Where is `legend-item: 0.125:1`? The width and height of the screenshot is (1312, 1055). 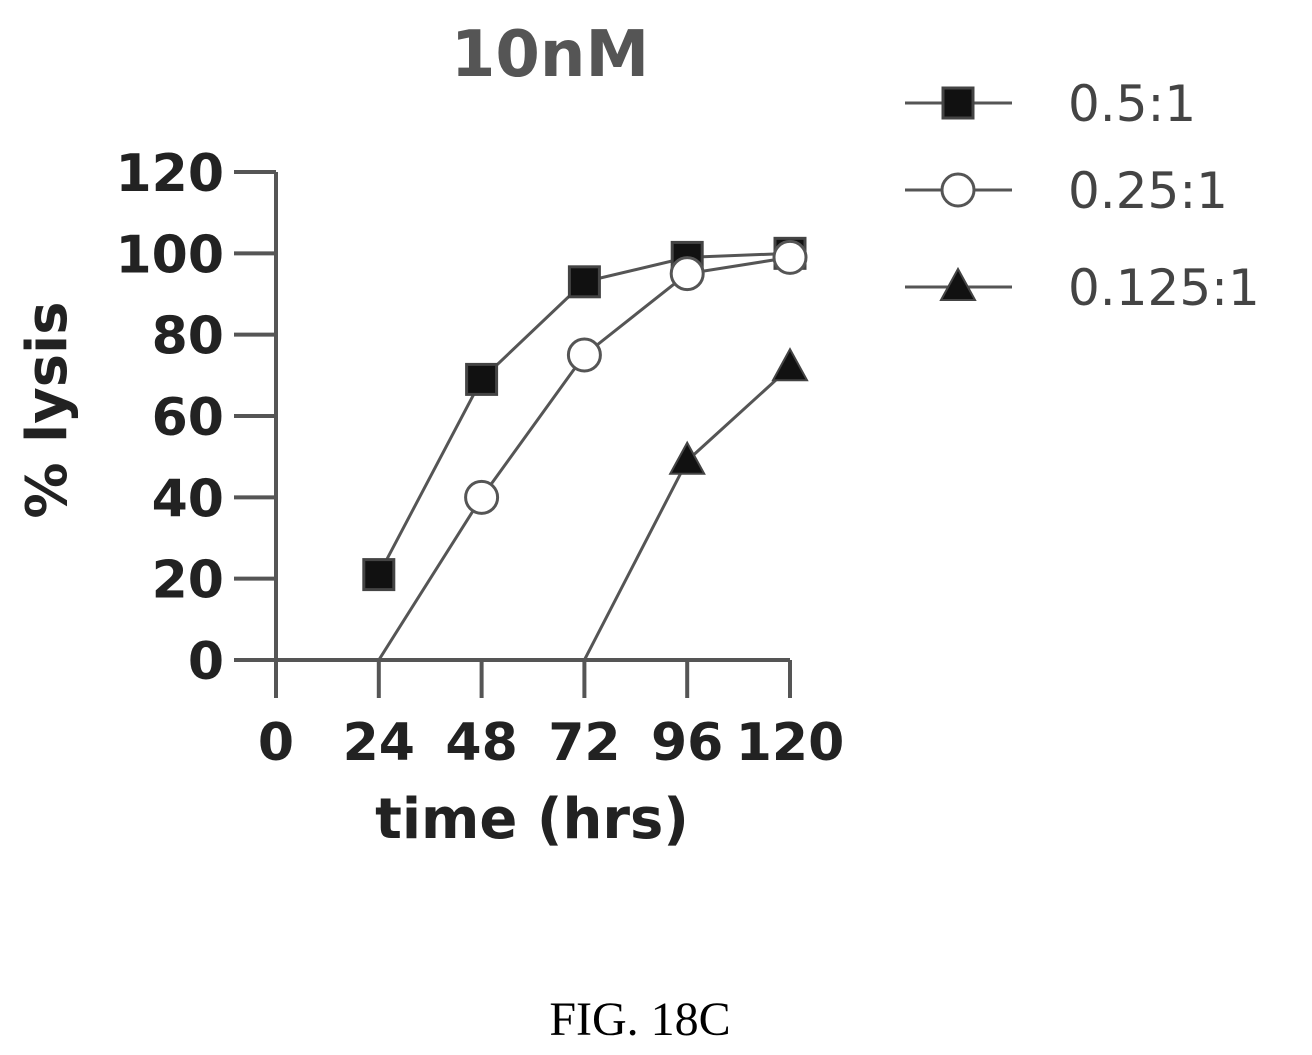 legend-item: 0.125:1 is located at coordinates (1082, 288).